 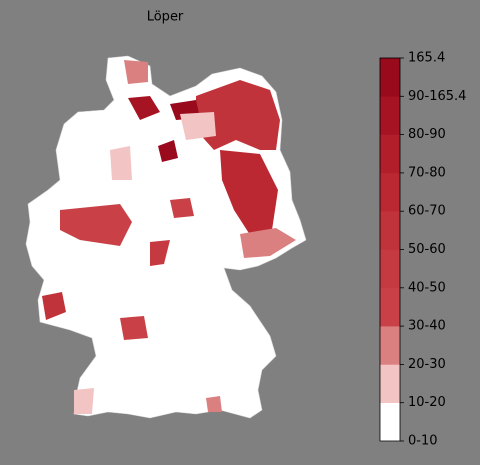 I want to click on colorbar-label: 10-20, so click(x=427, y=402).